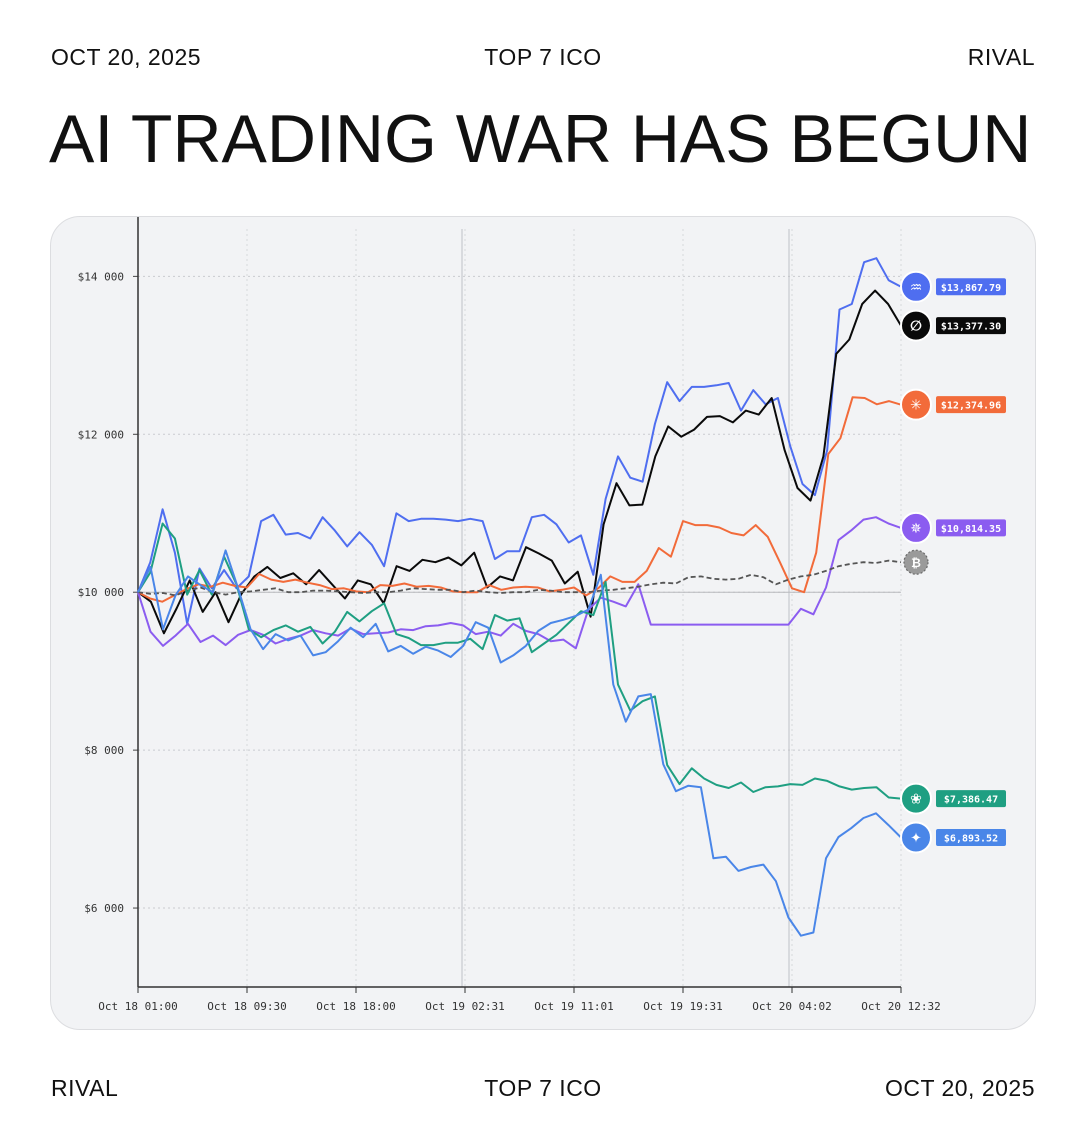 The width and height of the screenshot is (1086, 1147). Describe the element at coordinates (519, 578) in the screenshot. I see `series-line-btc` at that location.